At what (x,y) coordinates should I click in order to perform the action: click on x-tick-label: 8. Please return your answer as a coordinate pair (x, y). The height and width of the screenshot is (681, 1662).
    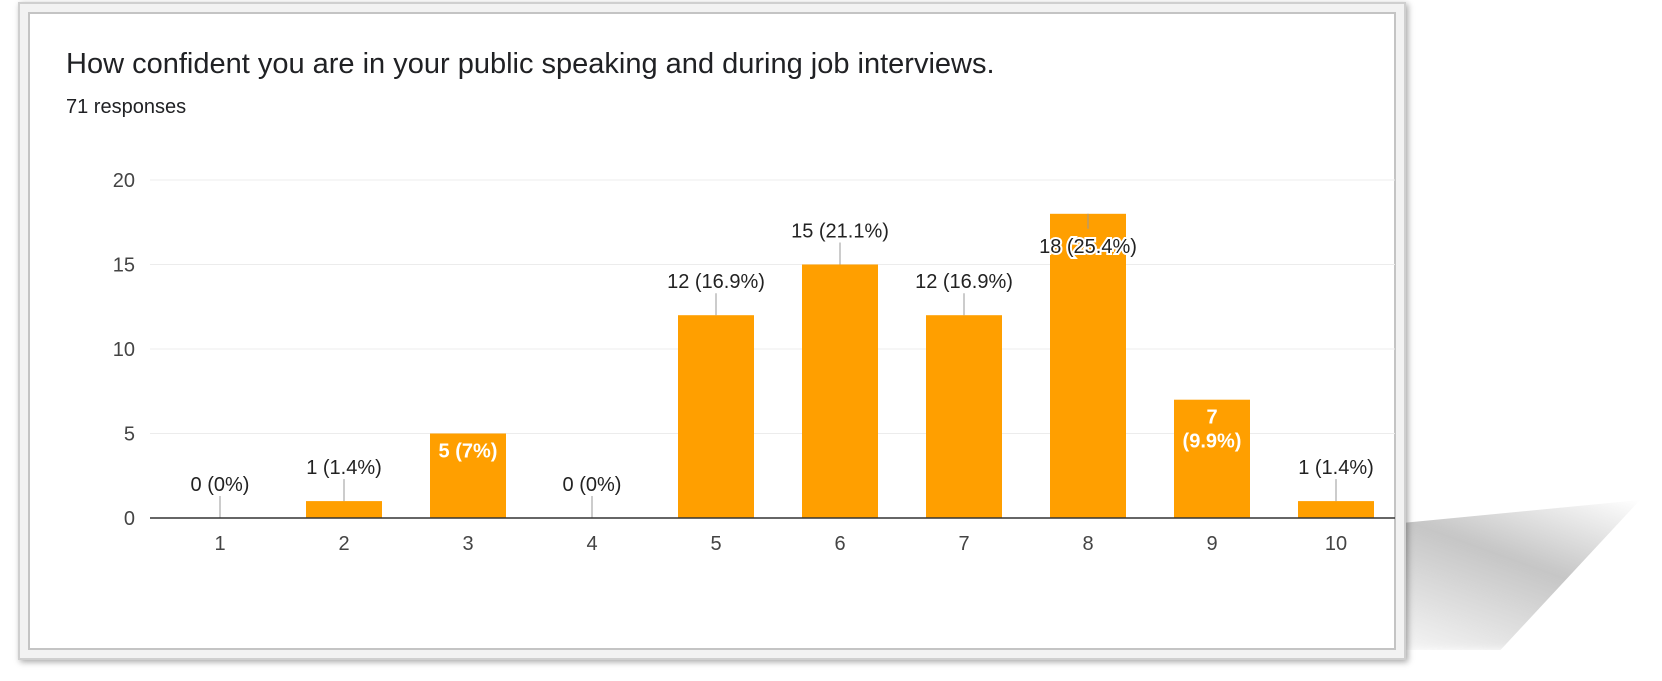
    Looking at the image, I should click on (1087, 544).